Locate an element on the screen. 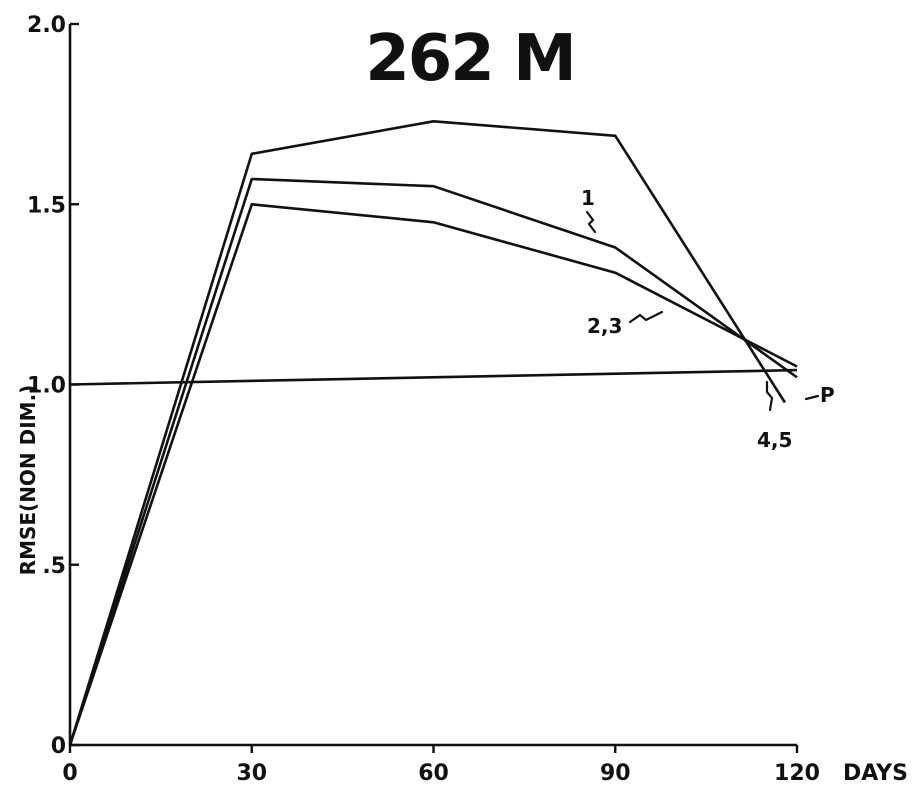 This screenshot has width=915, height=787. y-axis-label: RMSE(NON DIM.) is located at coordinates (28, 480).